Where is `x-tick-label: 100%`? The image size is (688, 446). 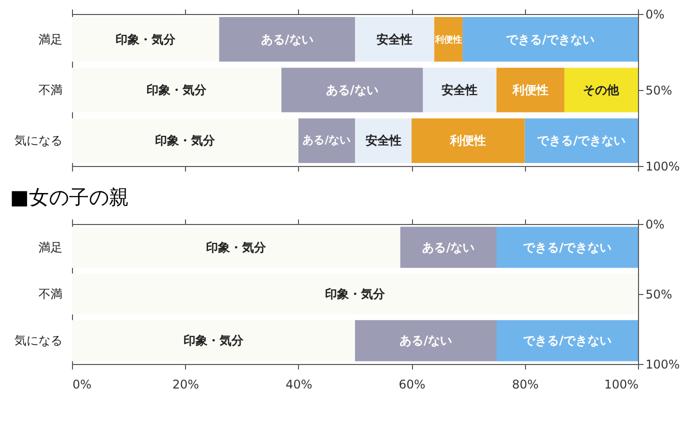 x-tick-label: 100% is located at coordinates (621, 385).